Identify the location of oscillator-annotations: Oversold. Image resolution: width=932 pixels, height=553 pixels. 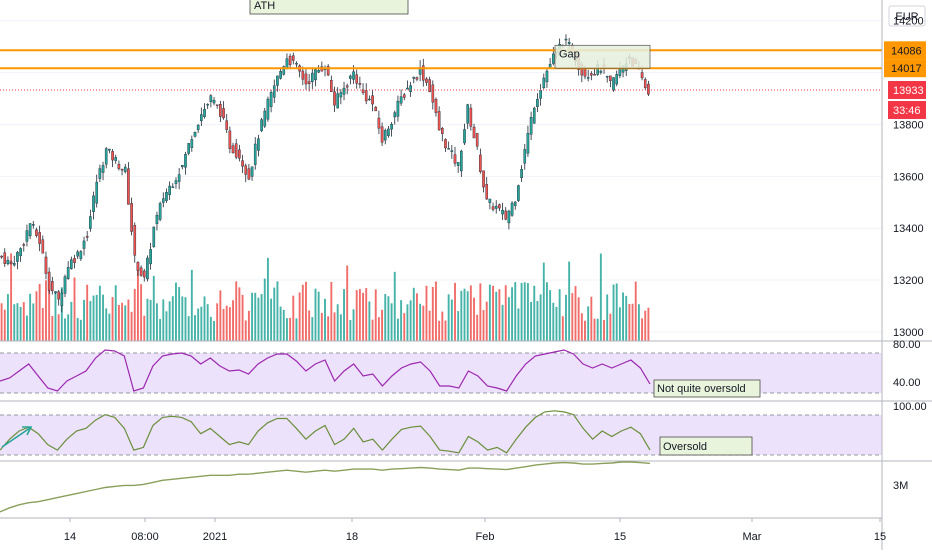
(377, 441).